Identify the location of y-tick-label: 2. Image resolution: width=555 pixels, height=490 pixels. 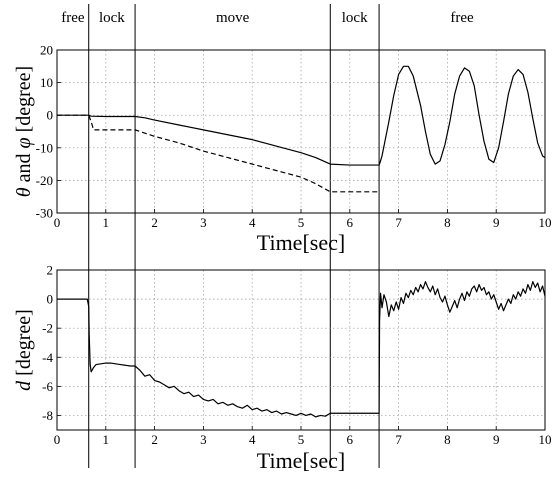
(50, 270).